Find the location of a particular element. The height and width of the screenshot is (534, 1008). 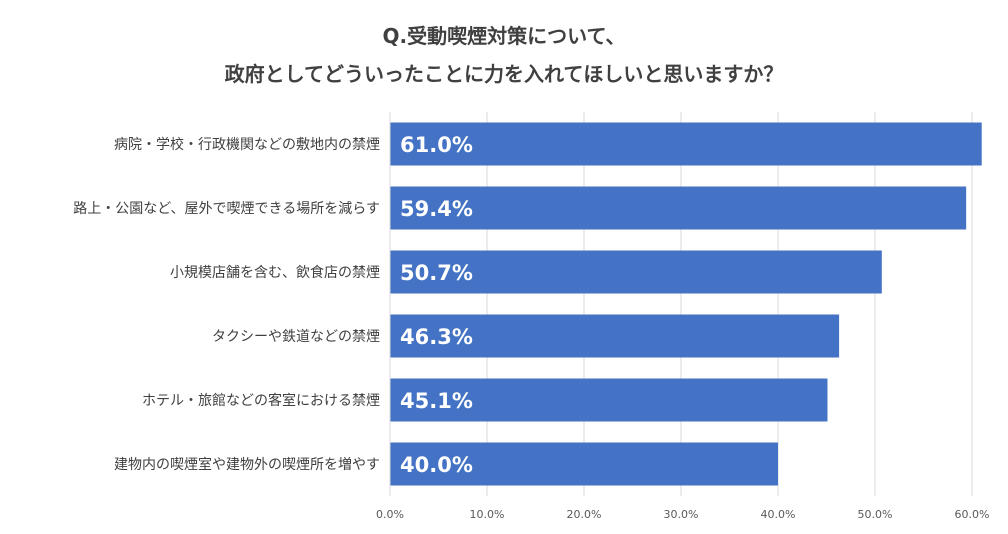

tick-label-1: 10.0% is located at coordinates (487, 514).